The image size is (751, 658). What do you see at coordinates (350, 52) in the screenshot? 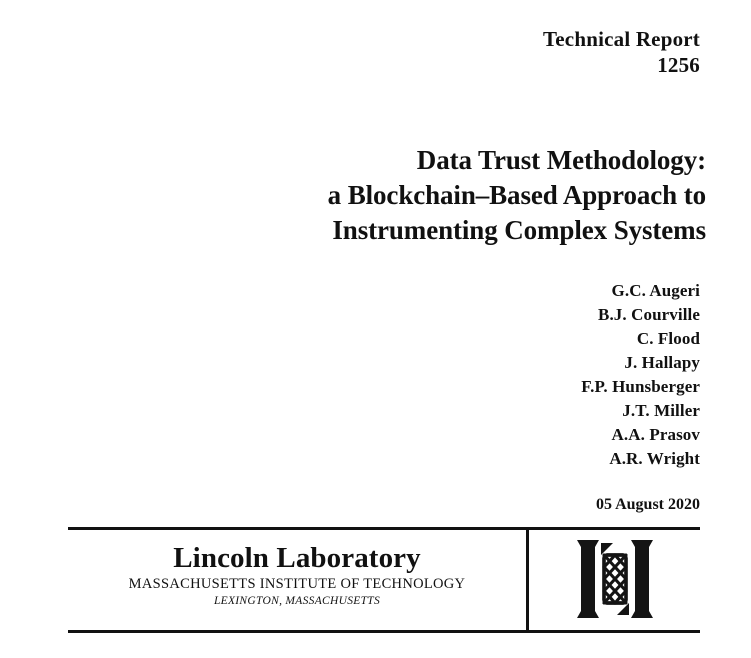
I see `report-identifier: Technical Report 1256` at bounding box center [350, 52].